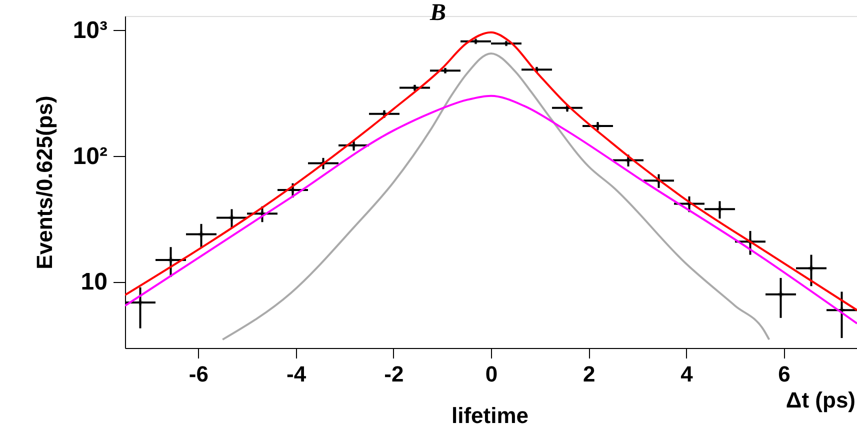 Image resolution: width=857 pixels, height=431 pixels. Describe the element at coordinates (394, 374) in the screenshot. I see `x-tick-label: -2` at that location.